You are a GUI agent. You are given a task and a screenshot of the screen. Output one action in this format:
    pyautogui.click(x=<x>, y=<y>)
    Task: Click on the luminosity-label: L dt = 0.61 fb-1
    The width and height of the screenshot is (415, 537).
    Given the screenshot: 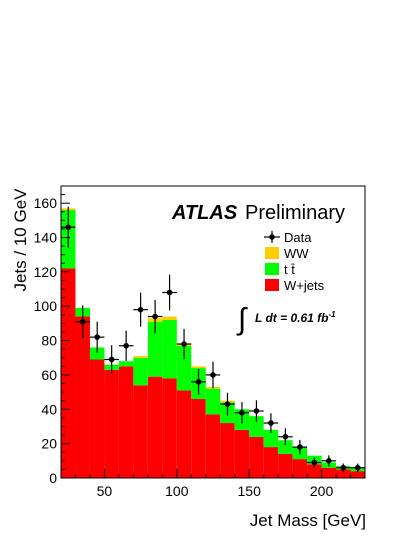 What is the action you would take?
    pyautogui.click(x=295, y=317)
    